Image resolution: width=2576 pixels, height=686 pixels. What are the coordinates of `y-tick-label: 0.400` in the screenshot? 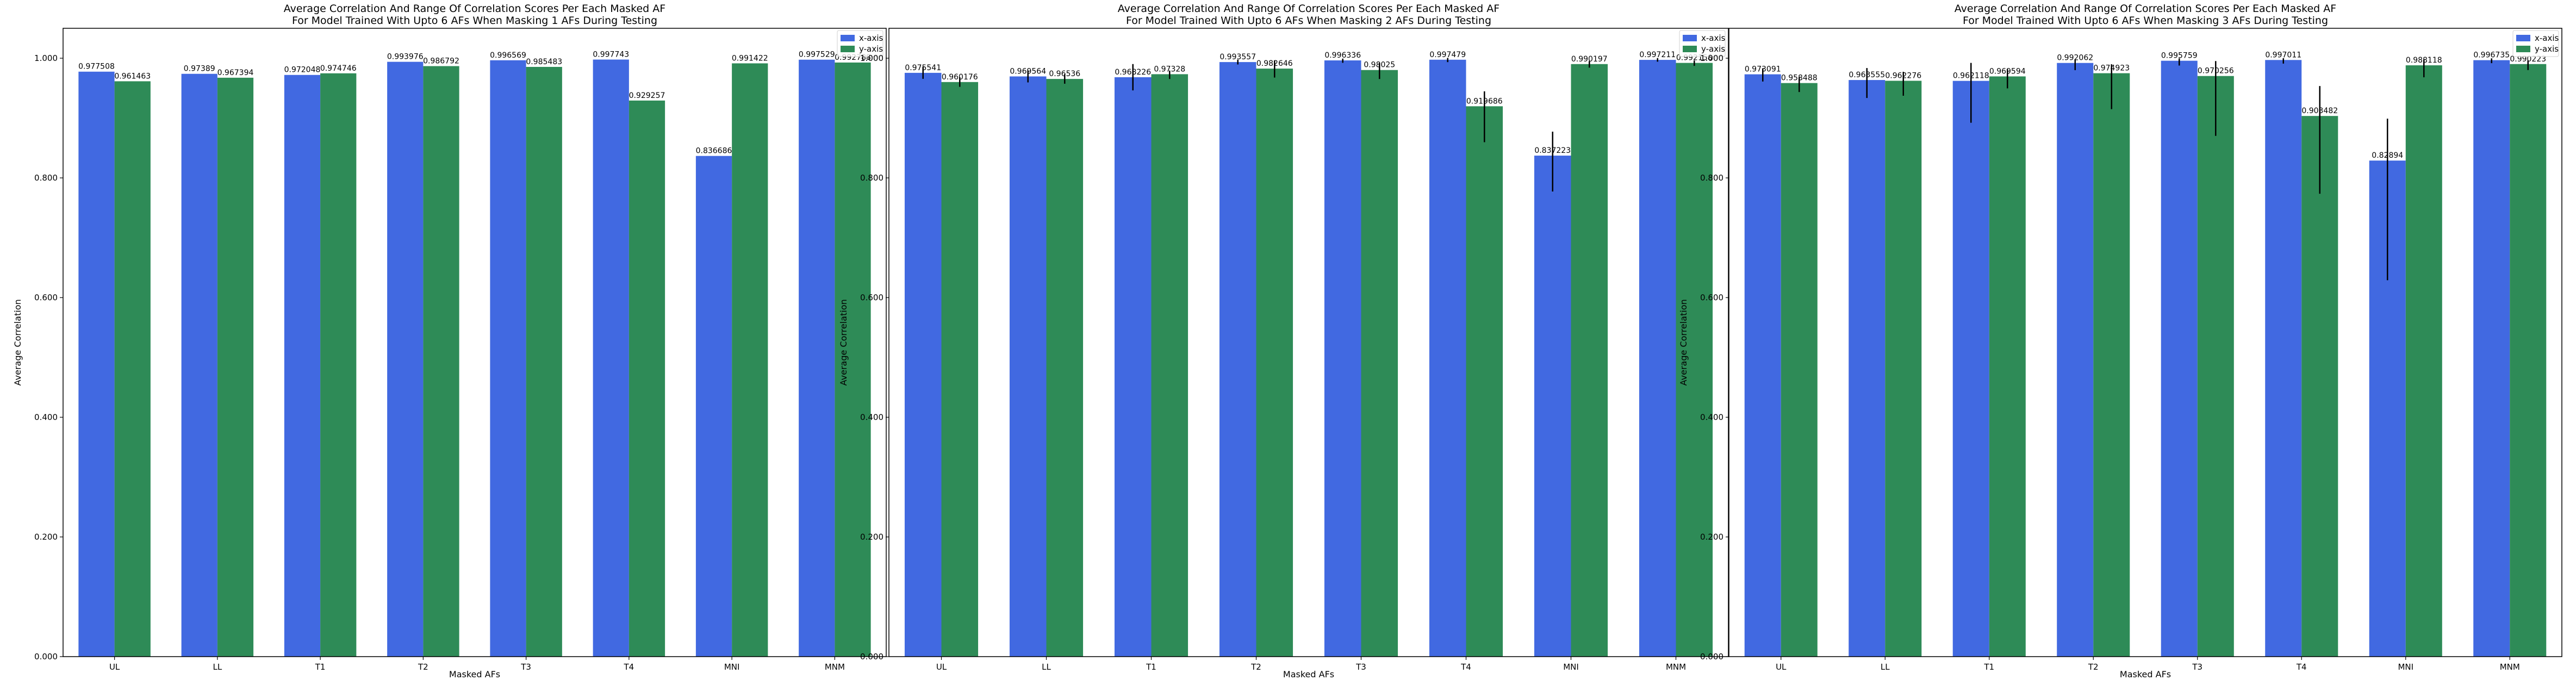 It's located at (871, 417).